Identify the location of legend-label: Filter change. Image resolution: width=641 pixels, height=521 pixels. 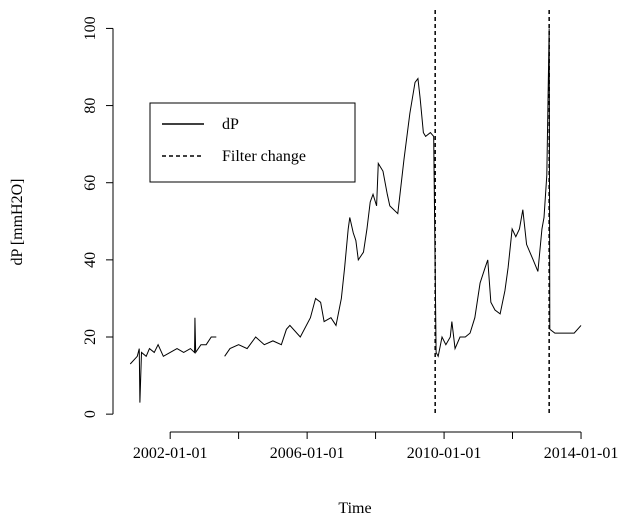
(264, 156).